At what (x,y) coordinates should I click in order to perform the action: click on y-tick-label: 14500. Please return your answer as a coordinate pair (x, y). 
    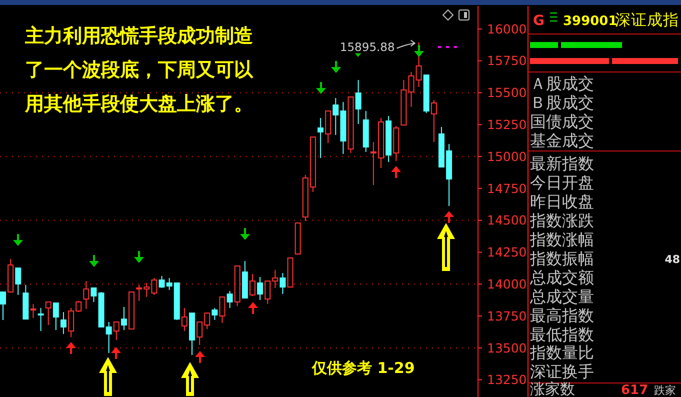
    Looking at the image, I should click on (507, 220).